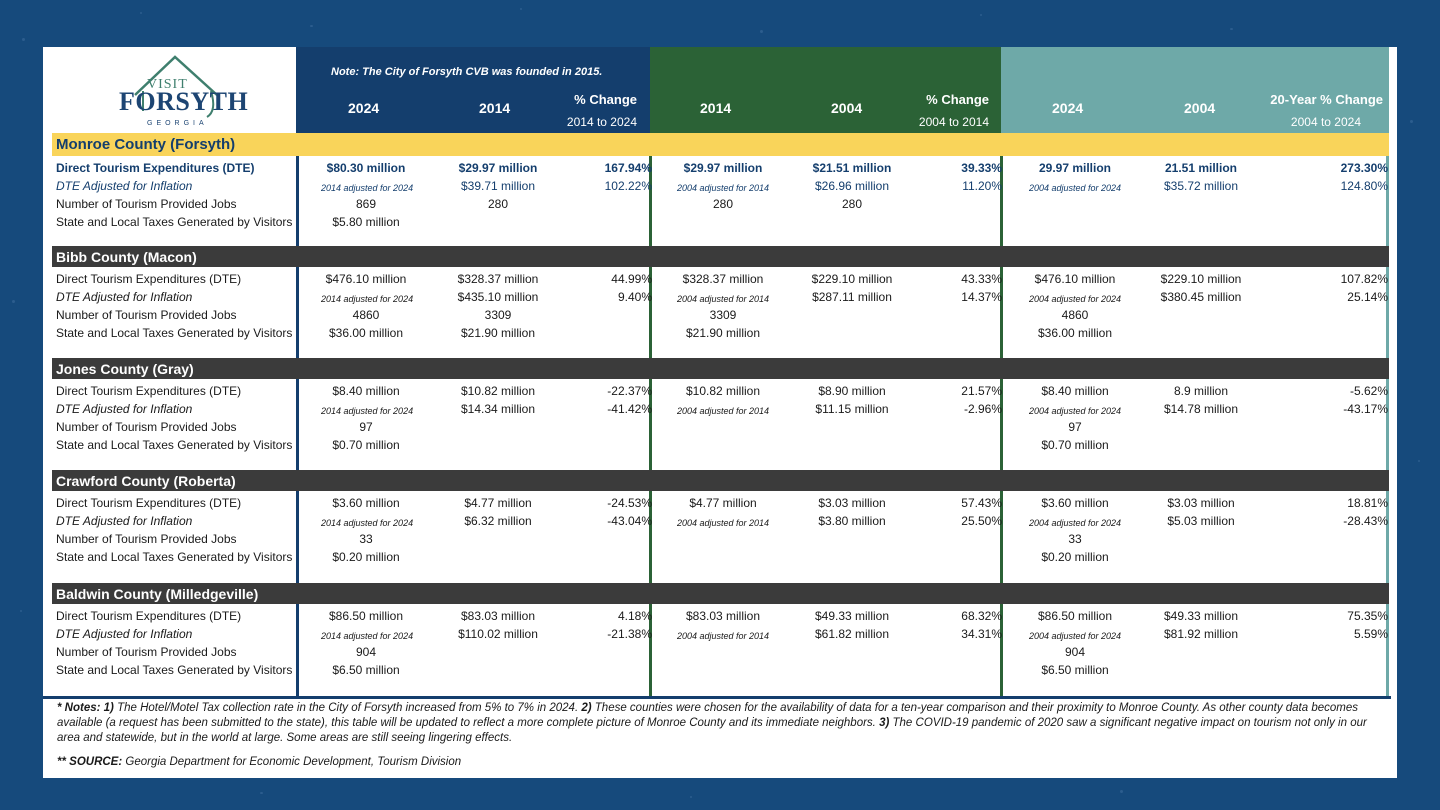 The height and width of the screenshot is (810, 1440). I want to click on cell-dte: 8.9 million, so click(1201, 391).